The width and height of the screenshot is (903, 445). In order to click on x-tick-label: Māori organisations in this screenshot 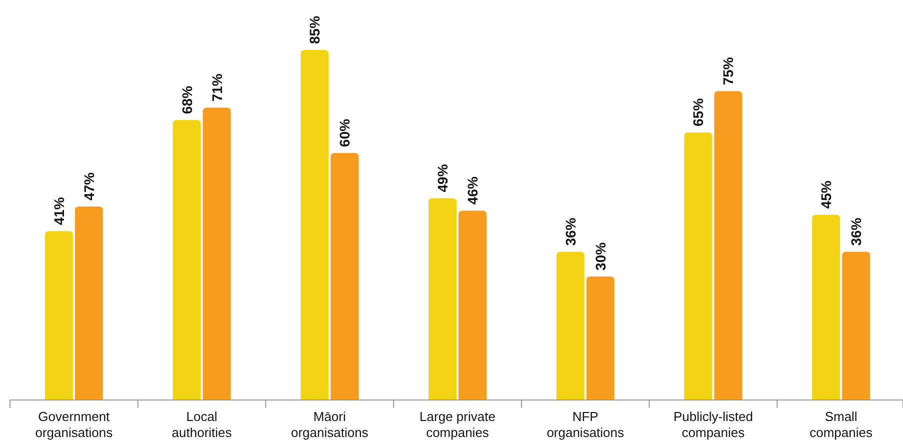, I will do `click(329, 424)`.